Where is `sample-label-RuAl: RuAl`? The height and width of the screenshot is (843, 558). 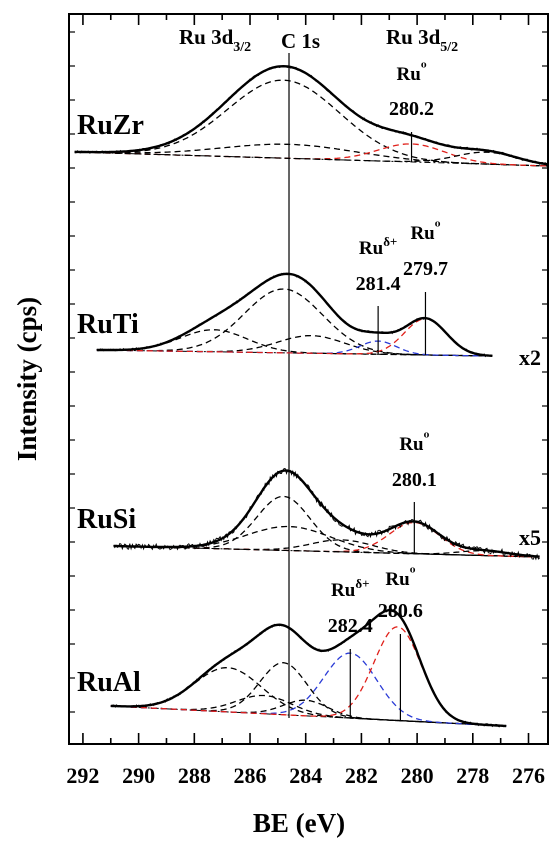
sample-label-RuAl: RuAl is located at coordinates (109, 682).